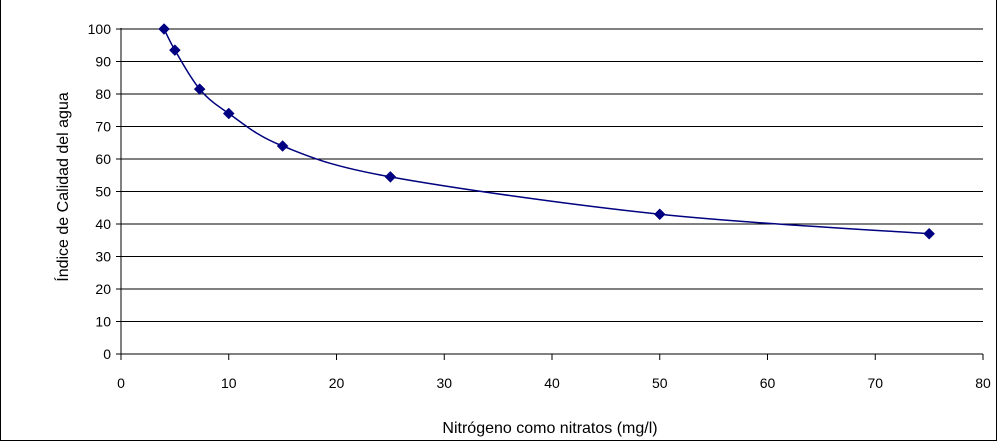 This screenshot has height=441, width=997. I want to click on y-tick-labels: 0 10 20 30 40 50 60 70 80 90 100, so click(100, 191).